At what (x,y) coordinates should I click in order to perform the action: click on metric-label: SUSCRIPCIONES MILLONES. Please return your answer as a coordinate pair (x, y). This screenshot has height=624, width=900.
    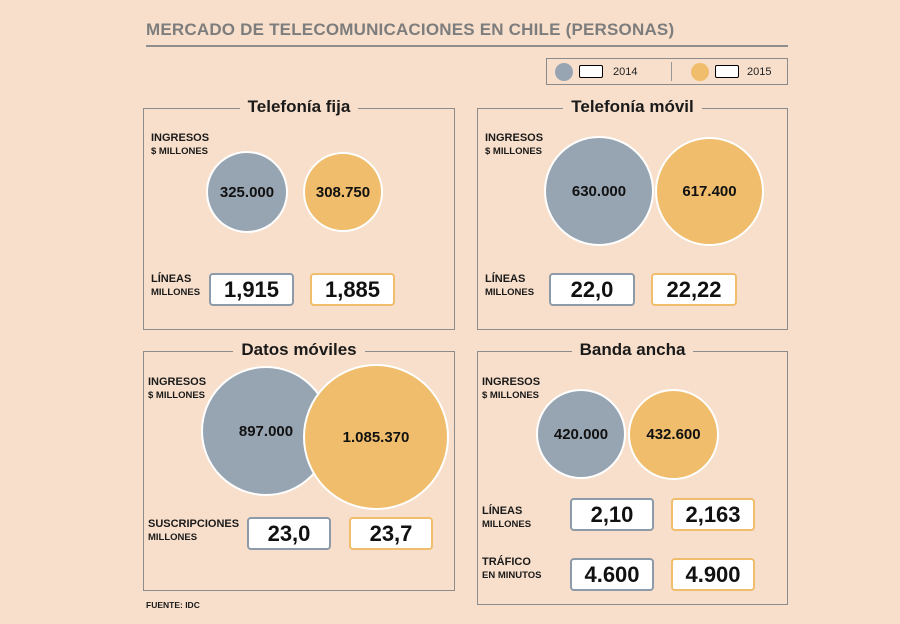
    Looking at the image, I should click on (194, 530).